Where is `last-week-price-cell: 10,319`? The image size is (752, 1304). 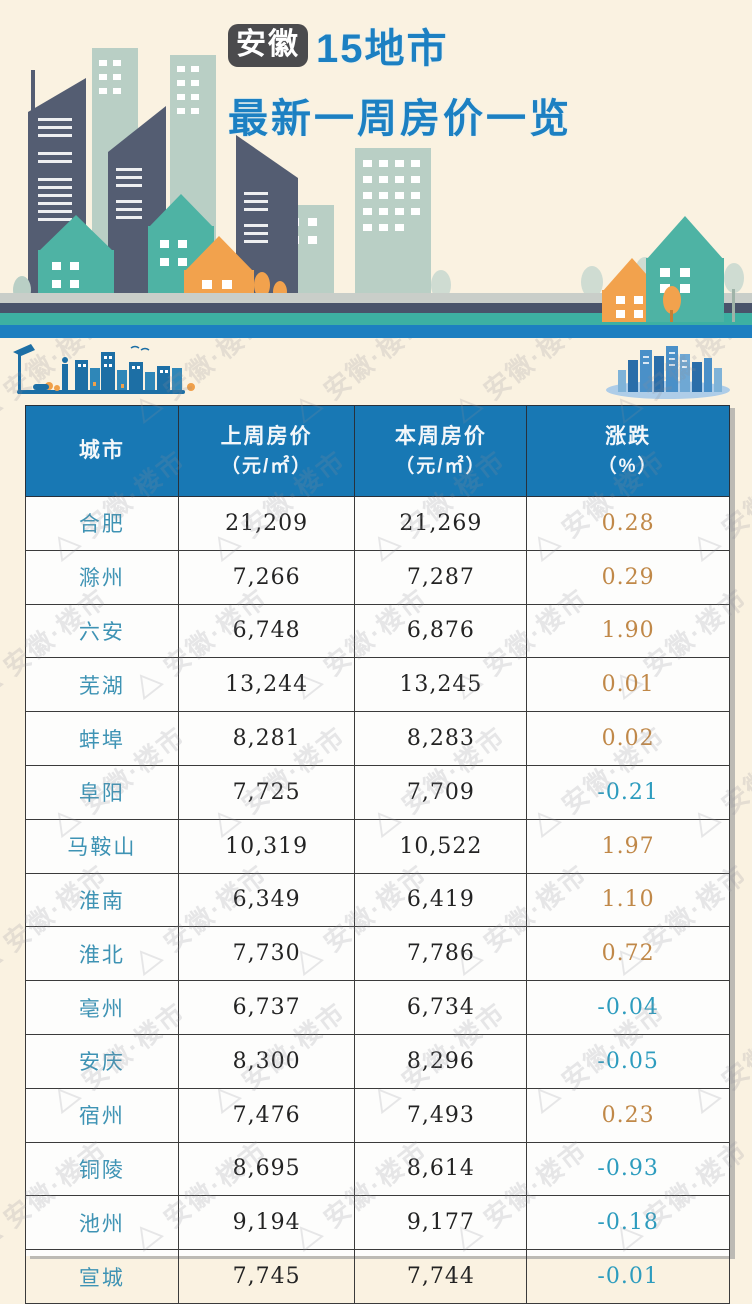 last-week-price-cell: 10,319 is located at coordinates (266, 846).